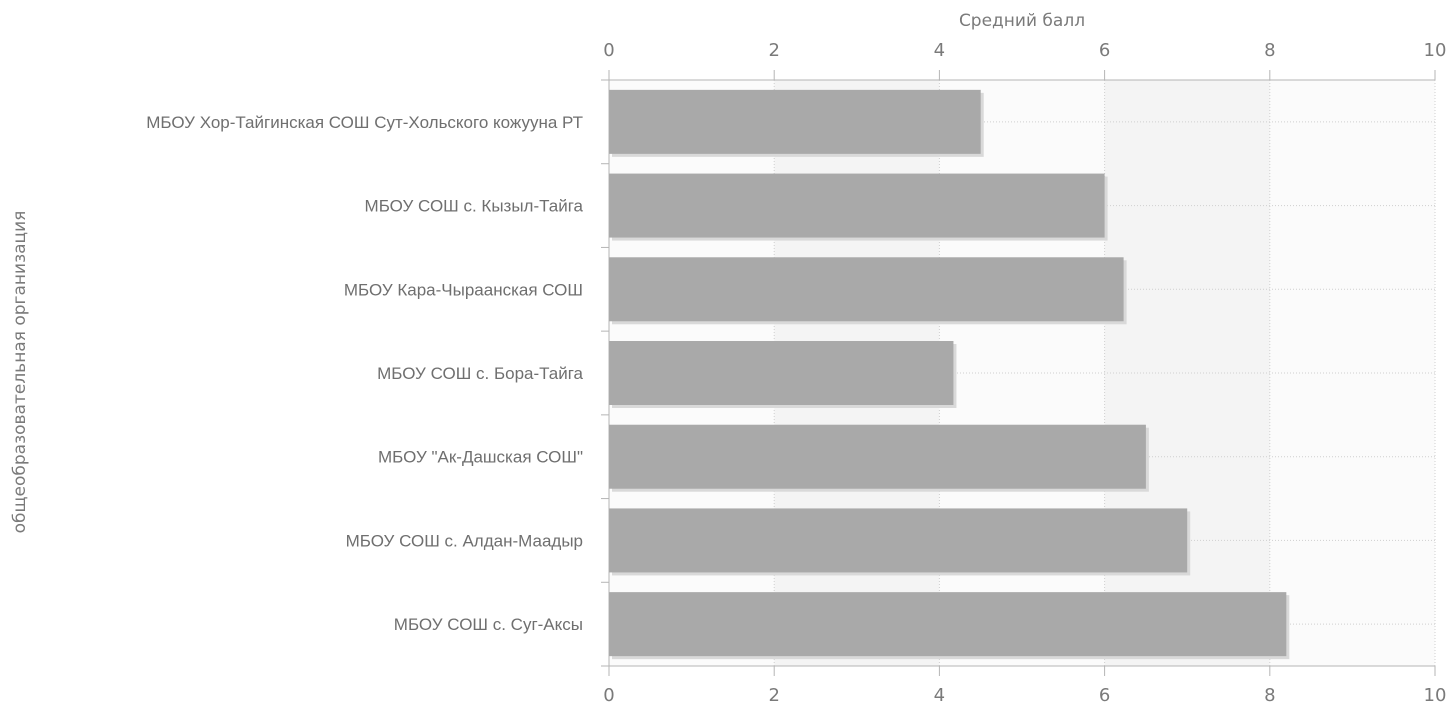 This screenshot has width=1448, height=705. I want to click on bottom-tick-label: 0, so click(608, 695).